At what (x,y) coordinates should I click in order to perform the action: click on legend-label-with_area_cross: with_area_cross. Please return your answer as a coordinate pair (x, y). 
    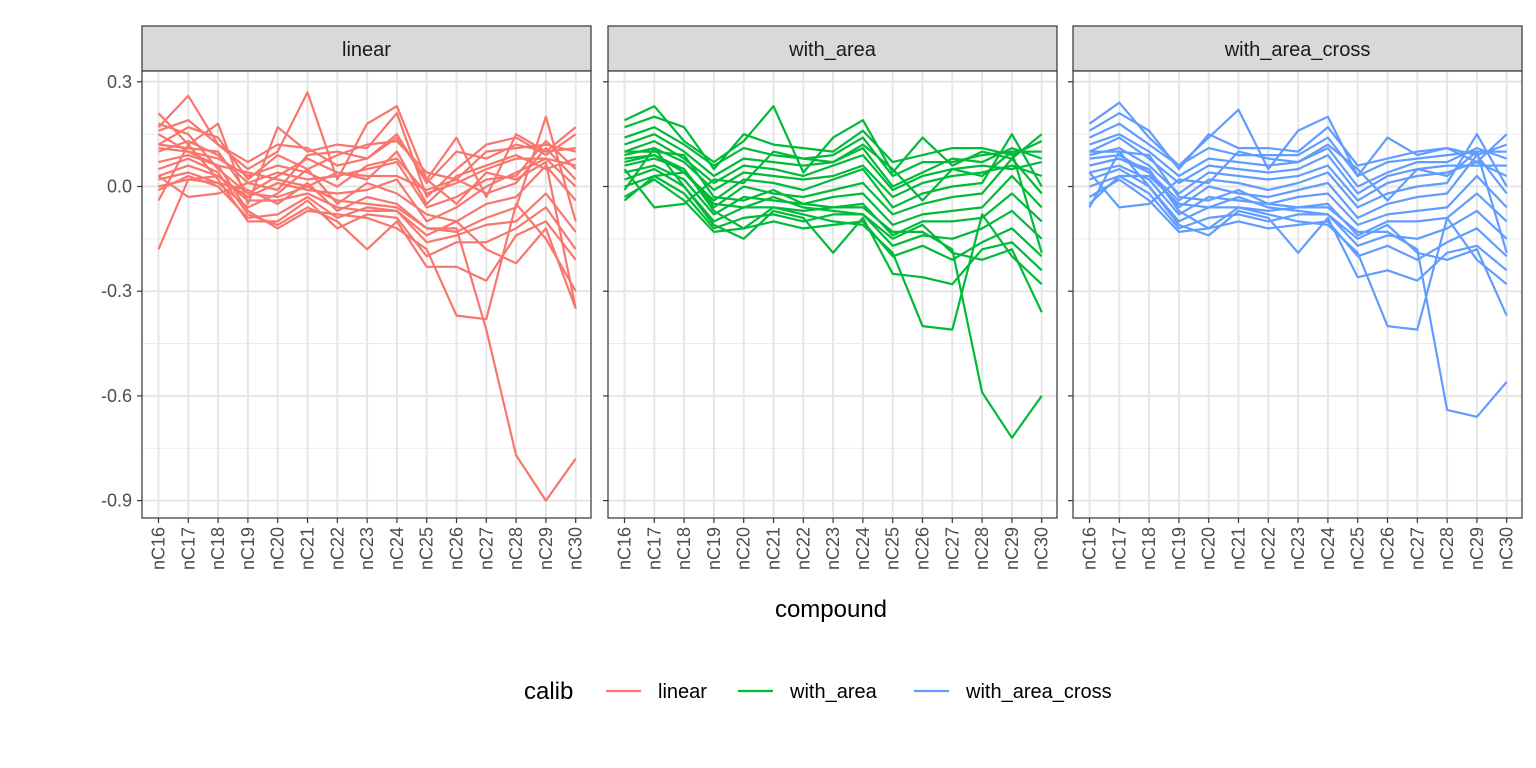
    Looking at the image, I should click on (1038, 692).